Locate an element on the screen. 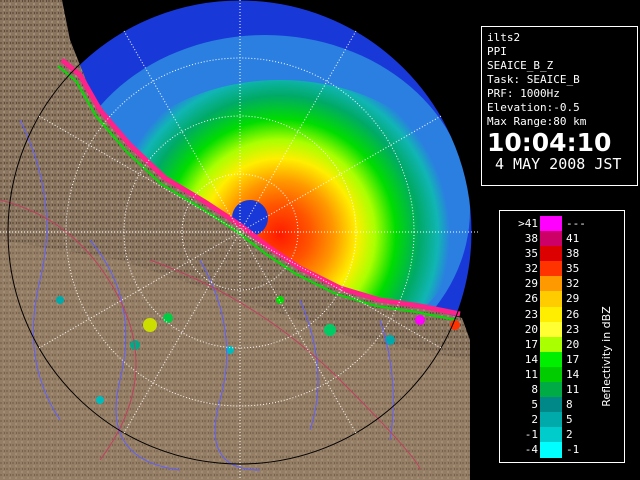 This screenshot has height=480, width=640. scale-row: 26 29 is located at coordinates (552, 299).